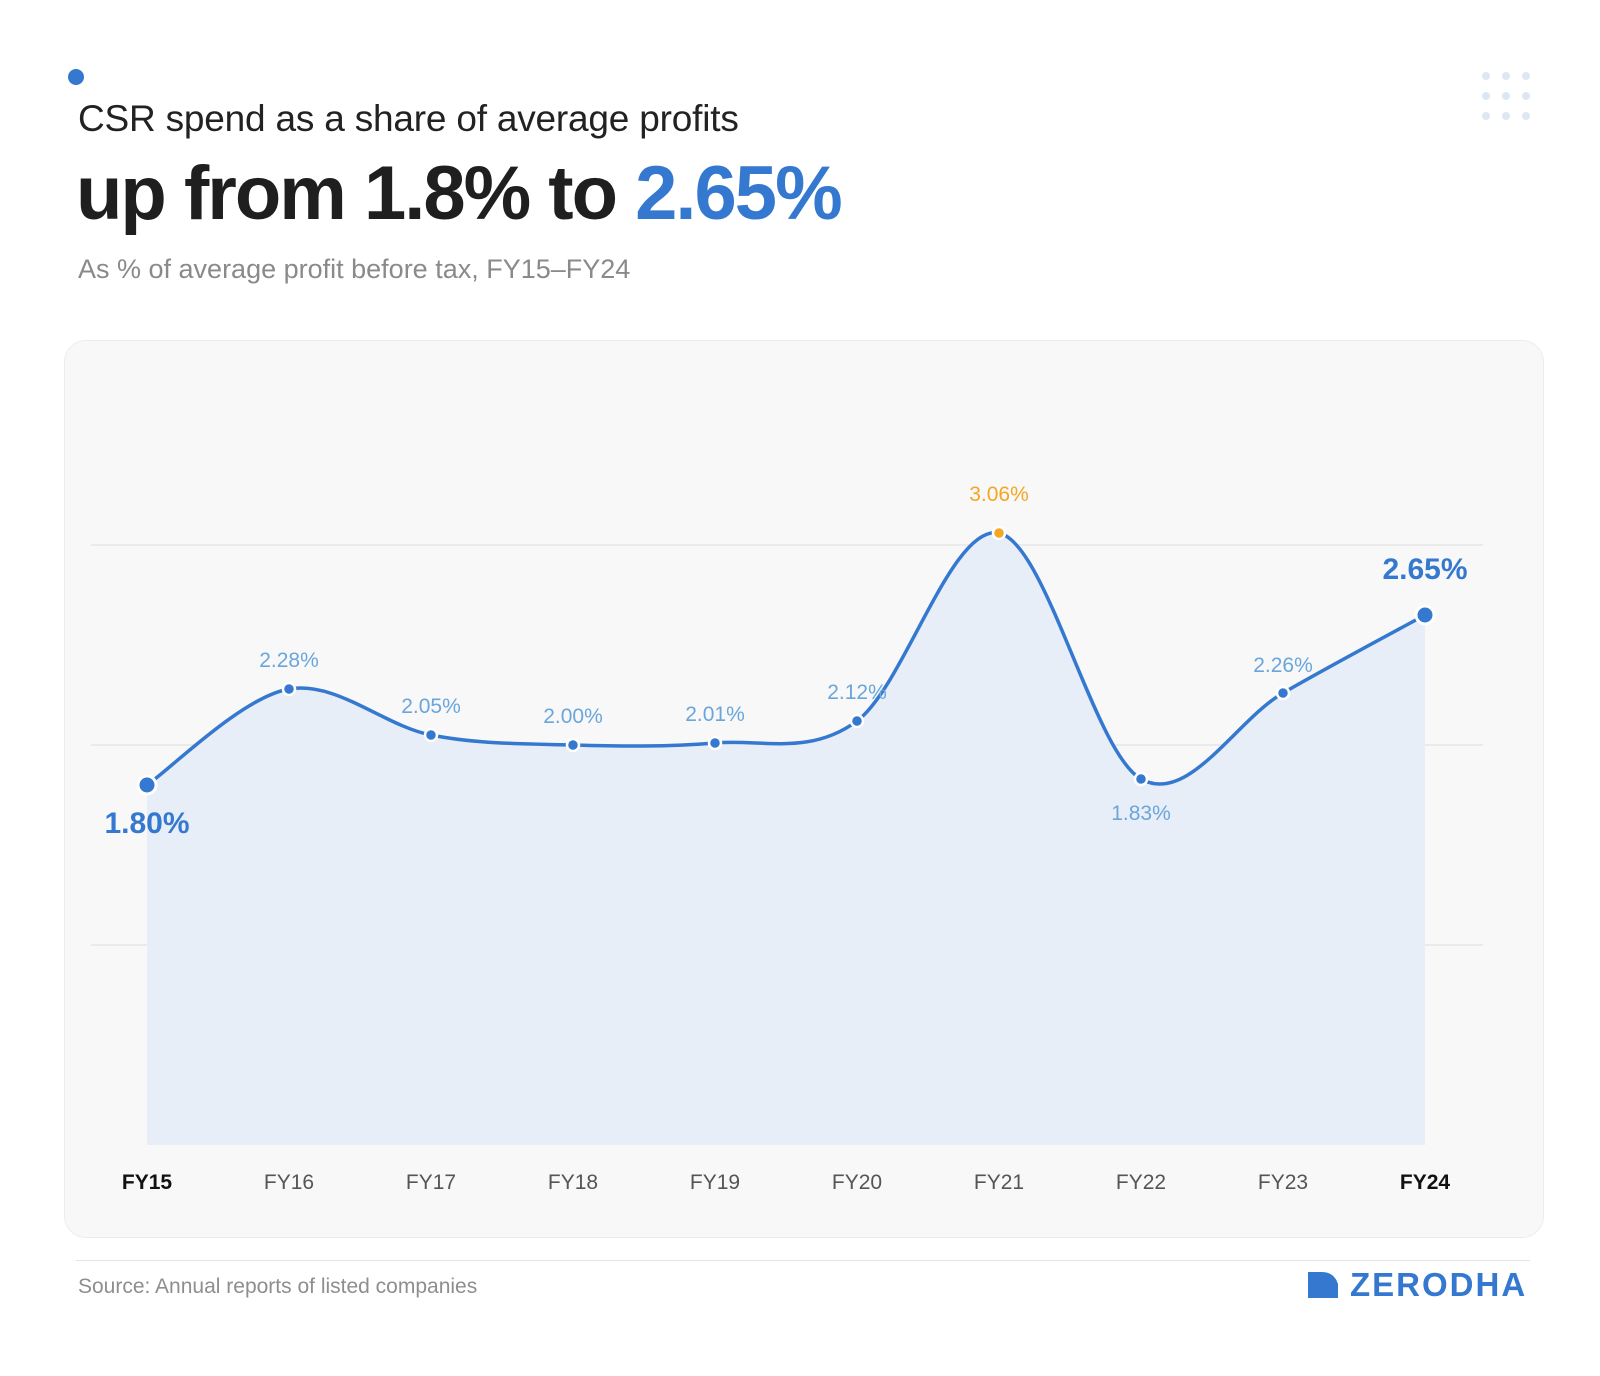 The height and width of the screenshot is (1376, 1600). Describe the element at coordinates (147, 785) in the screenshot. I see `data-point-fy15` at that location.